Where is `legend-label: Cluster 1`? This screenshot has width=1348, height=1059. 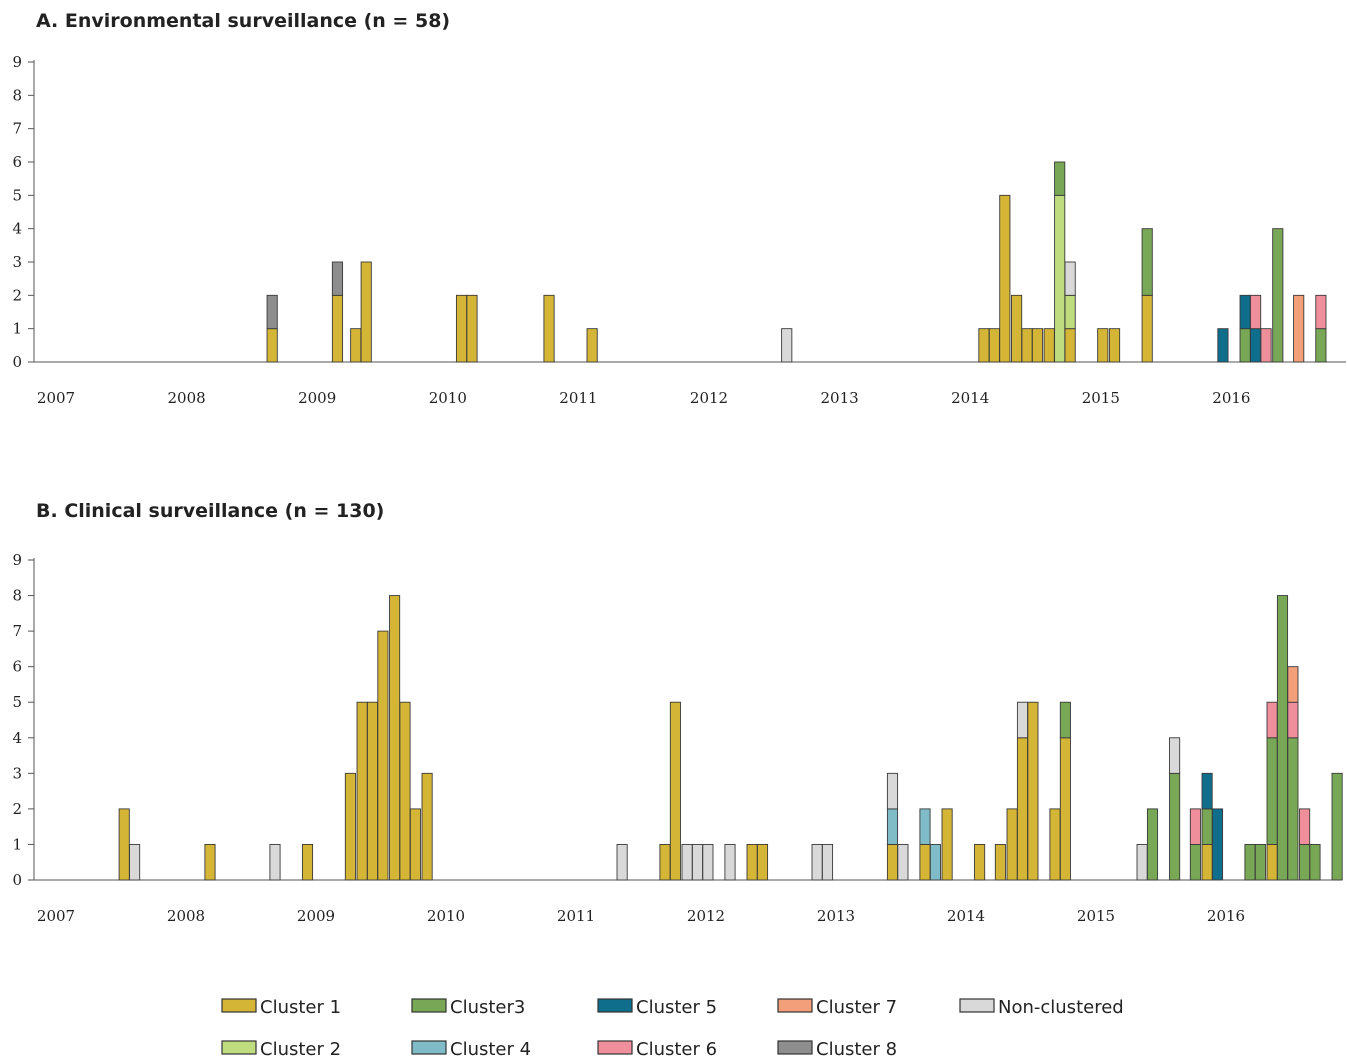
legend-label: Cluster 1 is located at coordinates (300, 1007).